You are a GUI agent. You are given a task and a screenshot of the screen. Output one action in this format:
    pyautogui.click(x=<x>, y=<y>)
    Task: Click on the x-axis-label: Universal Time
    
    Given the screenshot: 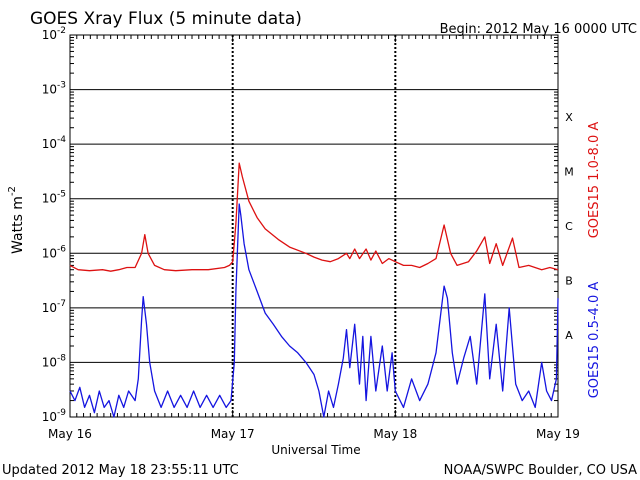 What is the action you would take?
    pyautogui.click(x=315, y=450)
    